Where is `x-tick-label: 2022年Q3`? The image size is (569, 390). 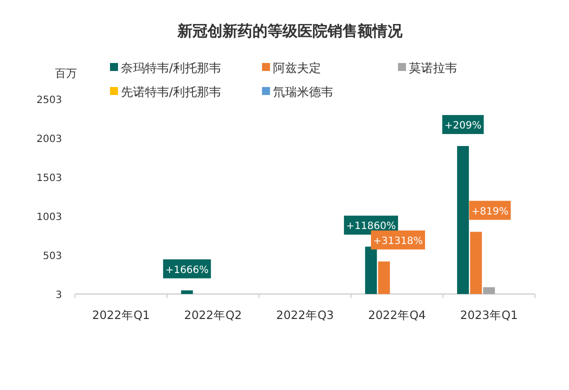
x-tick-label: 2022年Q3 is located at coordinates (305, 315).